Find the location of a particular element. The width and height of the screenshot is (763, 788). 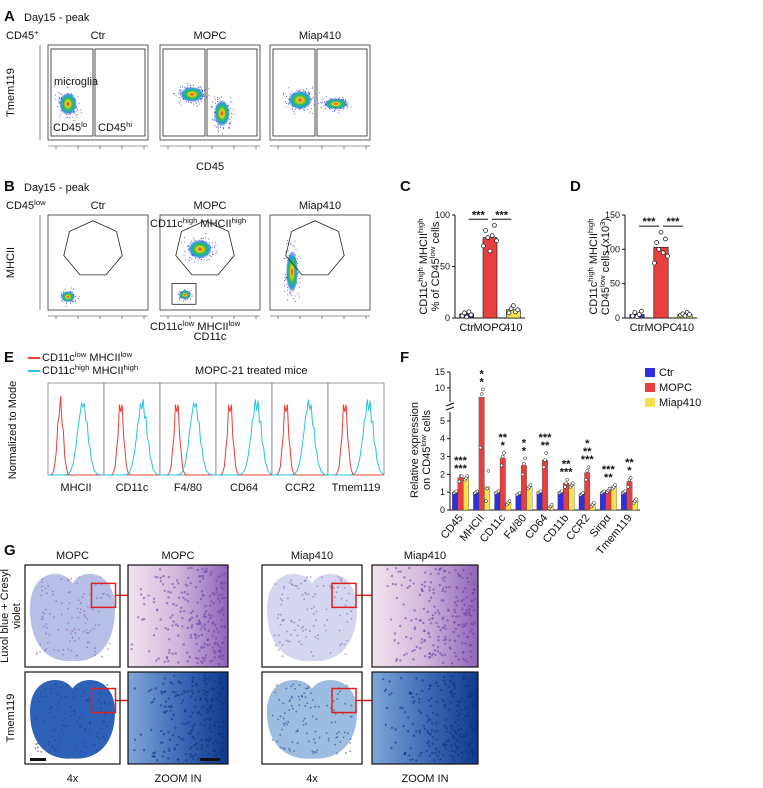

bar is located at coordinates (476, 501).